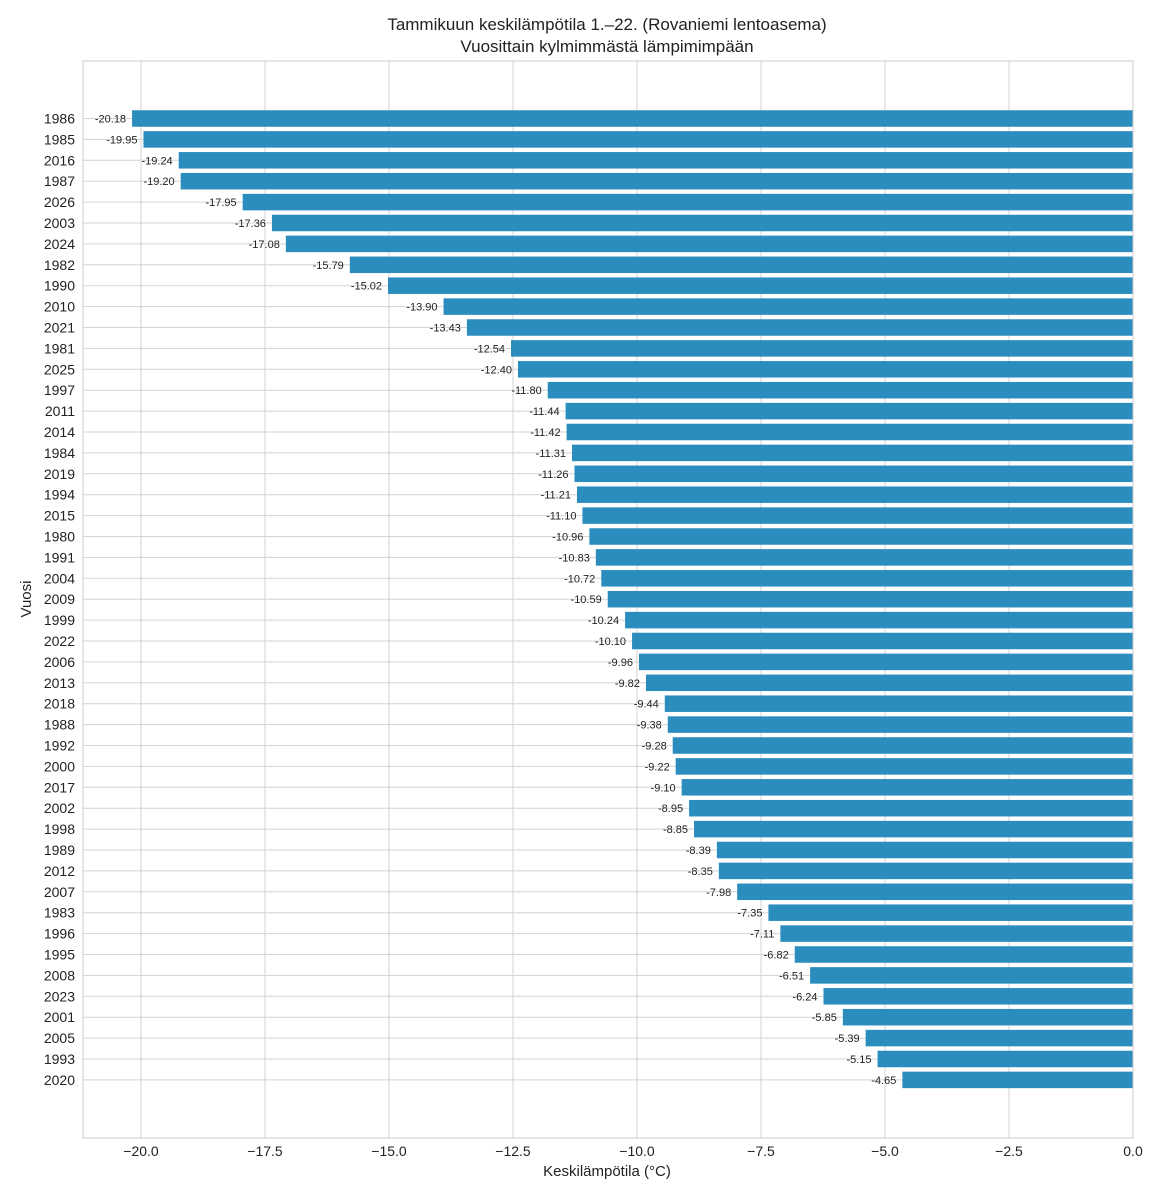 The width and height of the screenshot is (1161, 1200). Describe the element at coordinates (607, 1171) in the screenshot. I see `x-axis-label: Keskilämpötila (°C)` at that location.